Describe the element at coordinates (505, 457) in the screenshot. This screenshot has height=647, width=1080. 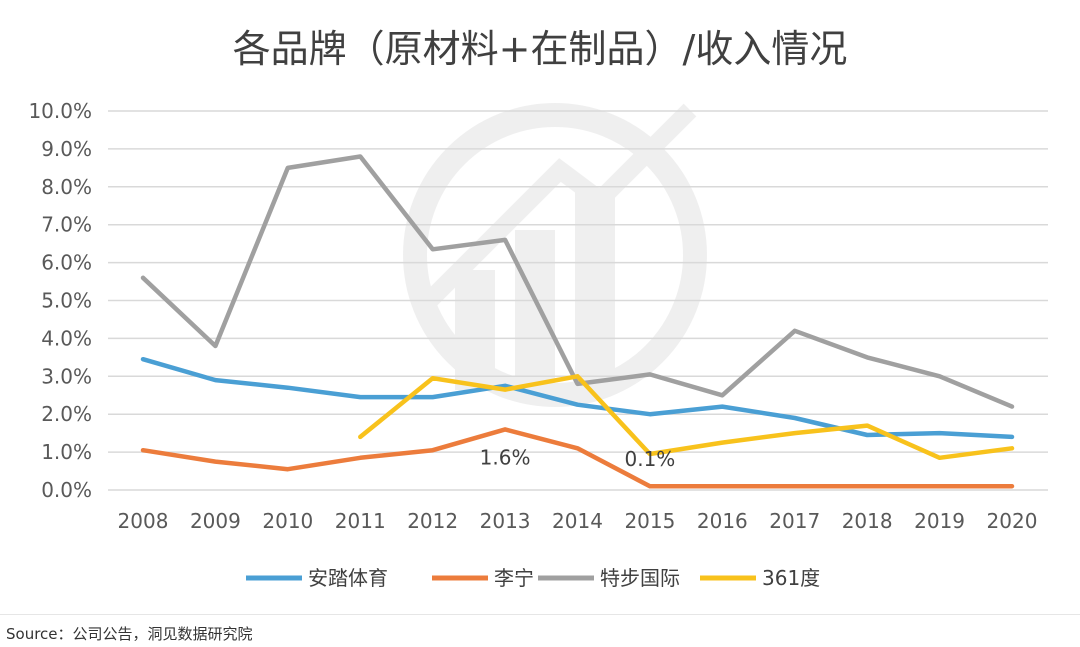
I see `data-label: 1.6%` at that location.